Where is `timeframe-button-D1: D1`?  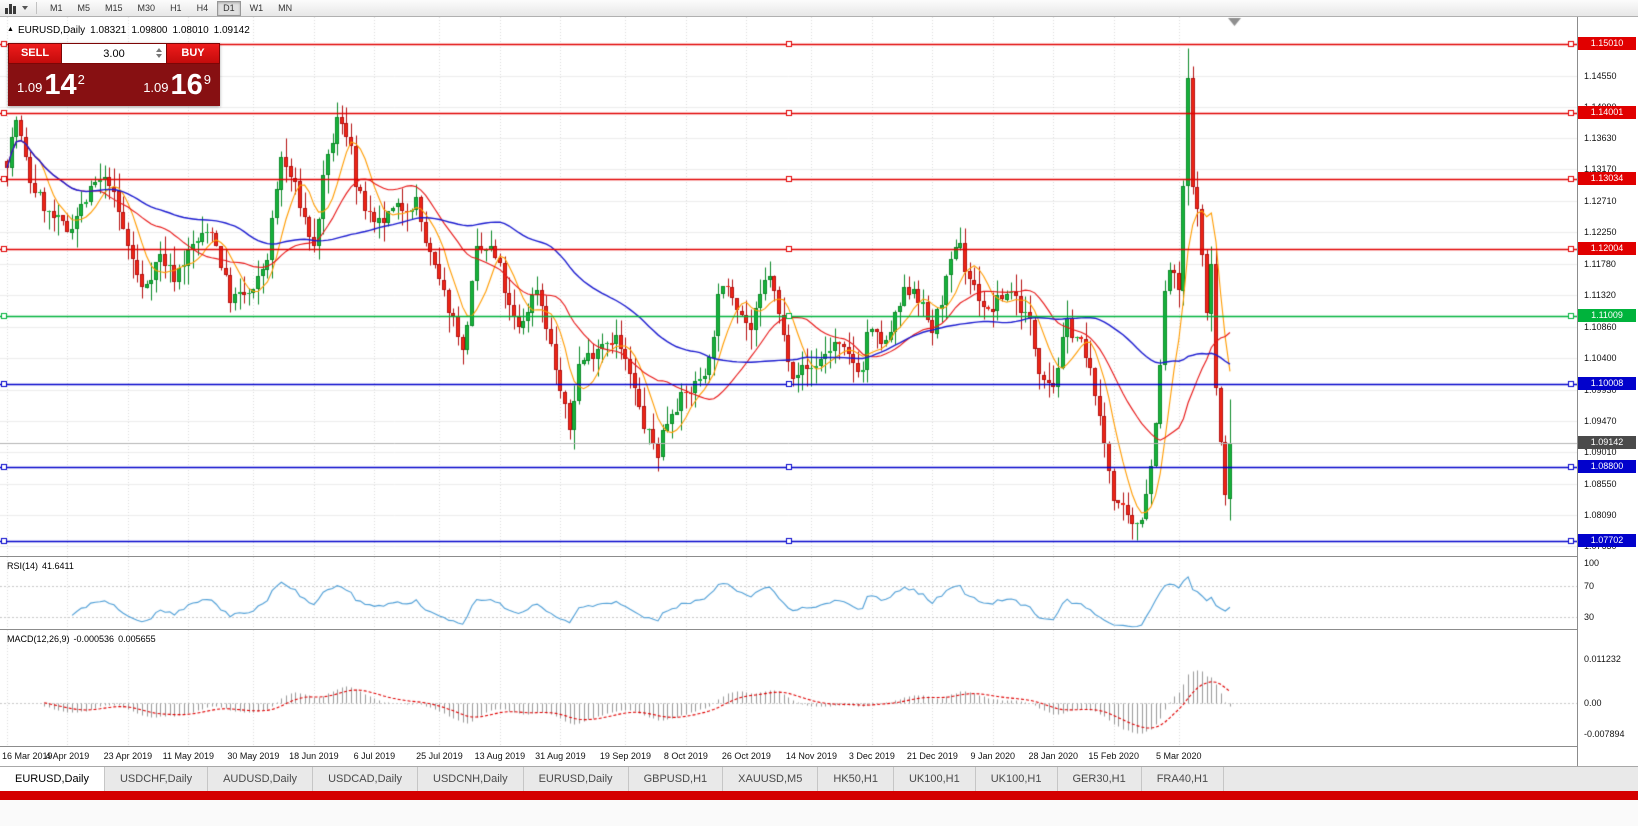 timeframe-button-D1: D1 is located at coordinates (229, 8).